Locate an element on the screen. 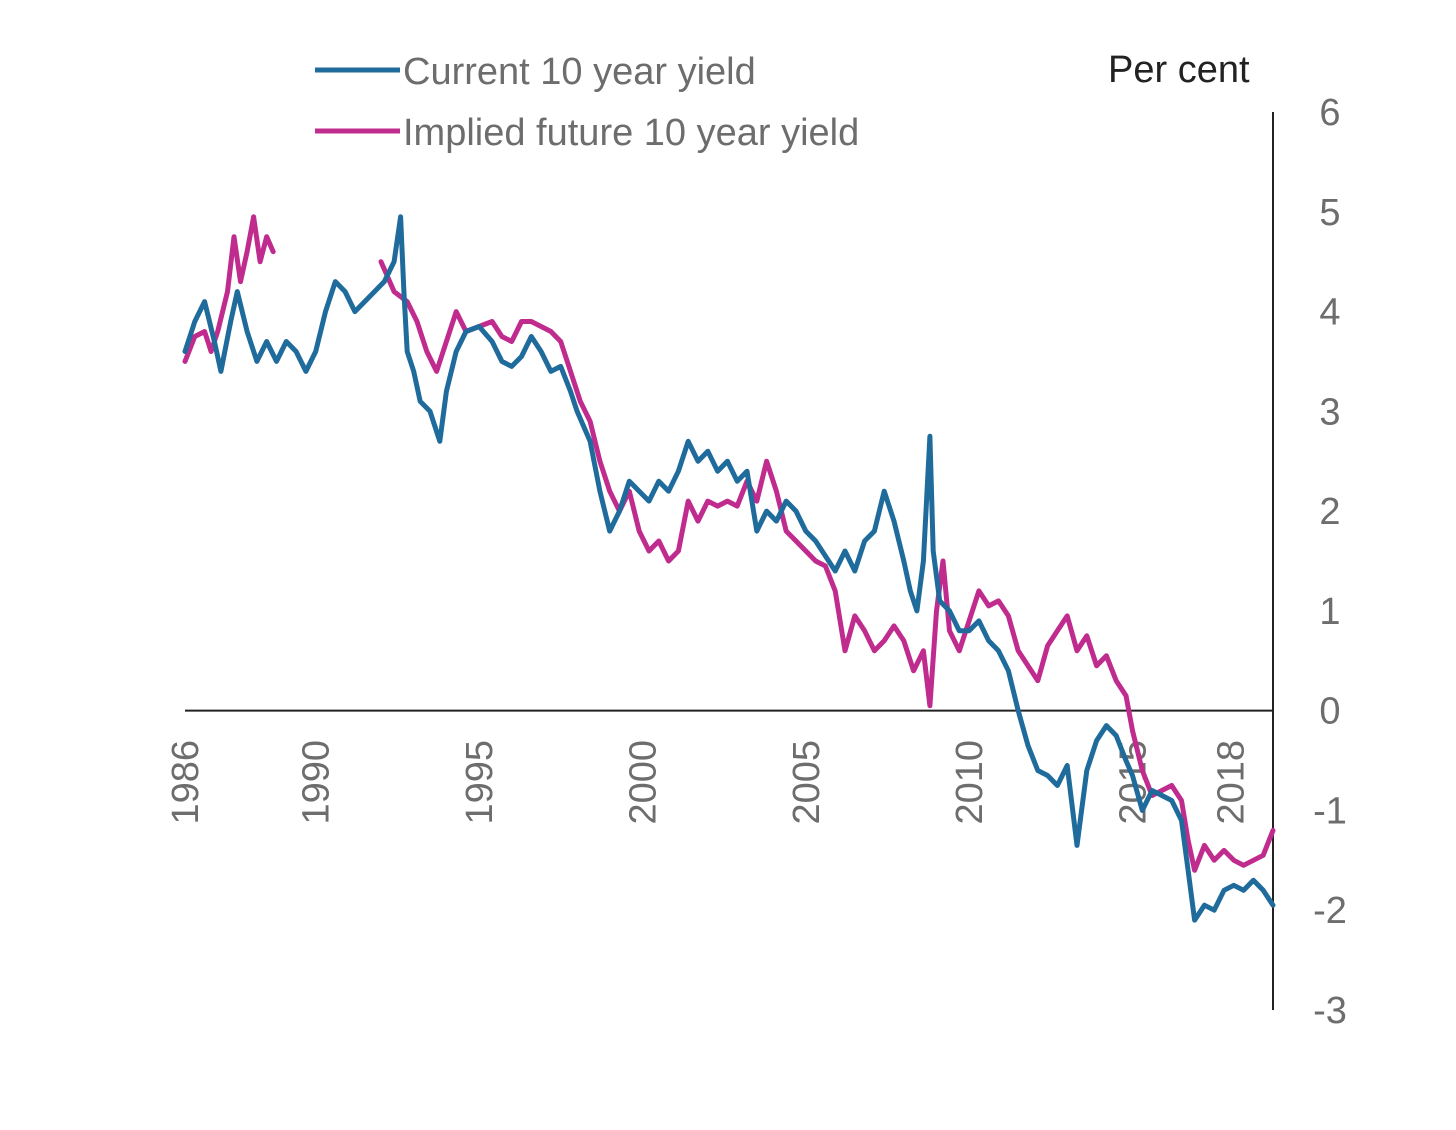 The width and height of the screenshot is (1456, 1130). y-tick-label: 3 is located at coordinates (1329, 412).